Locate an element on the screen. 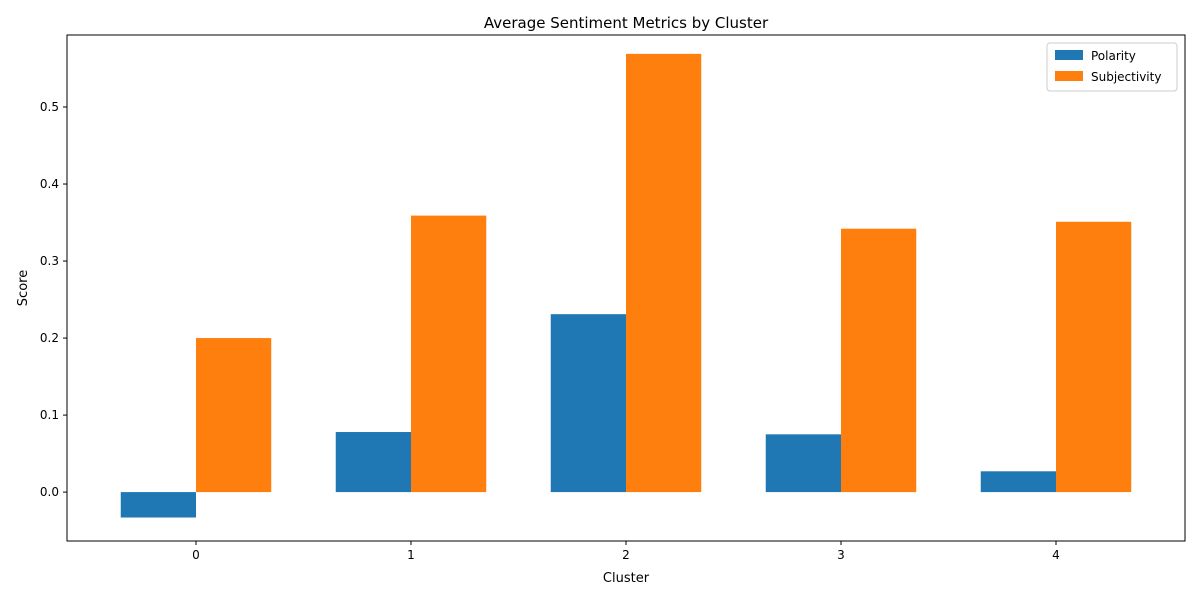  legend-label-polarity: Polarity is located at coordinates (1113, 56).